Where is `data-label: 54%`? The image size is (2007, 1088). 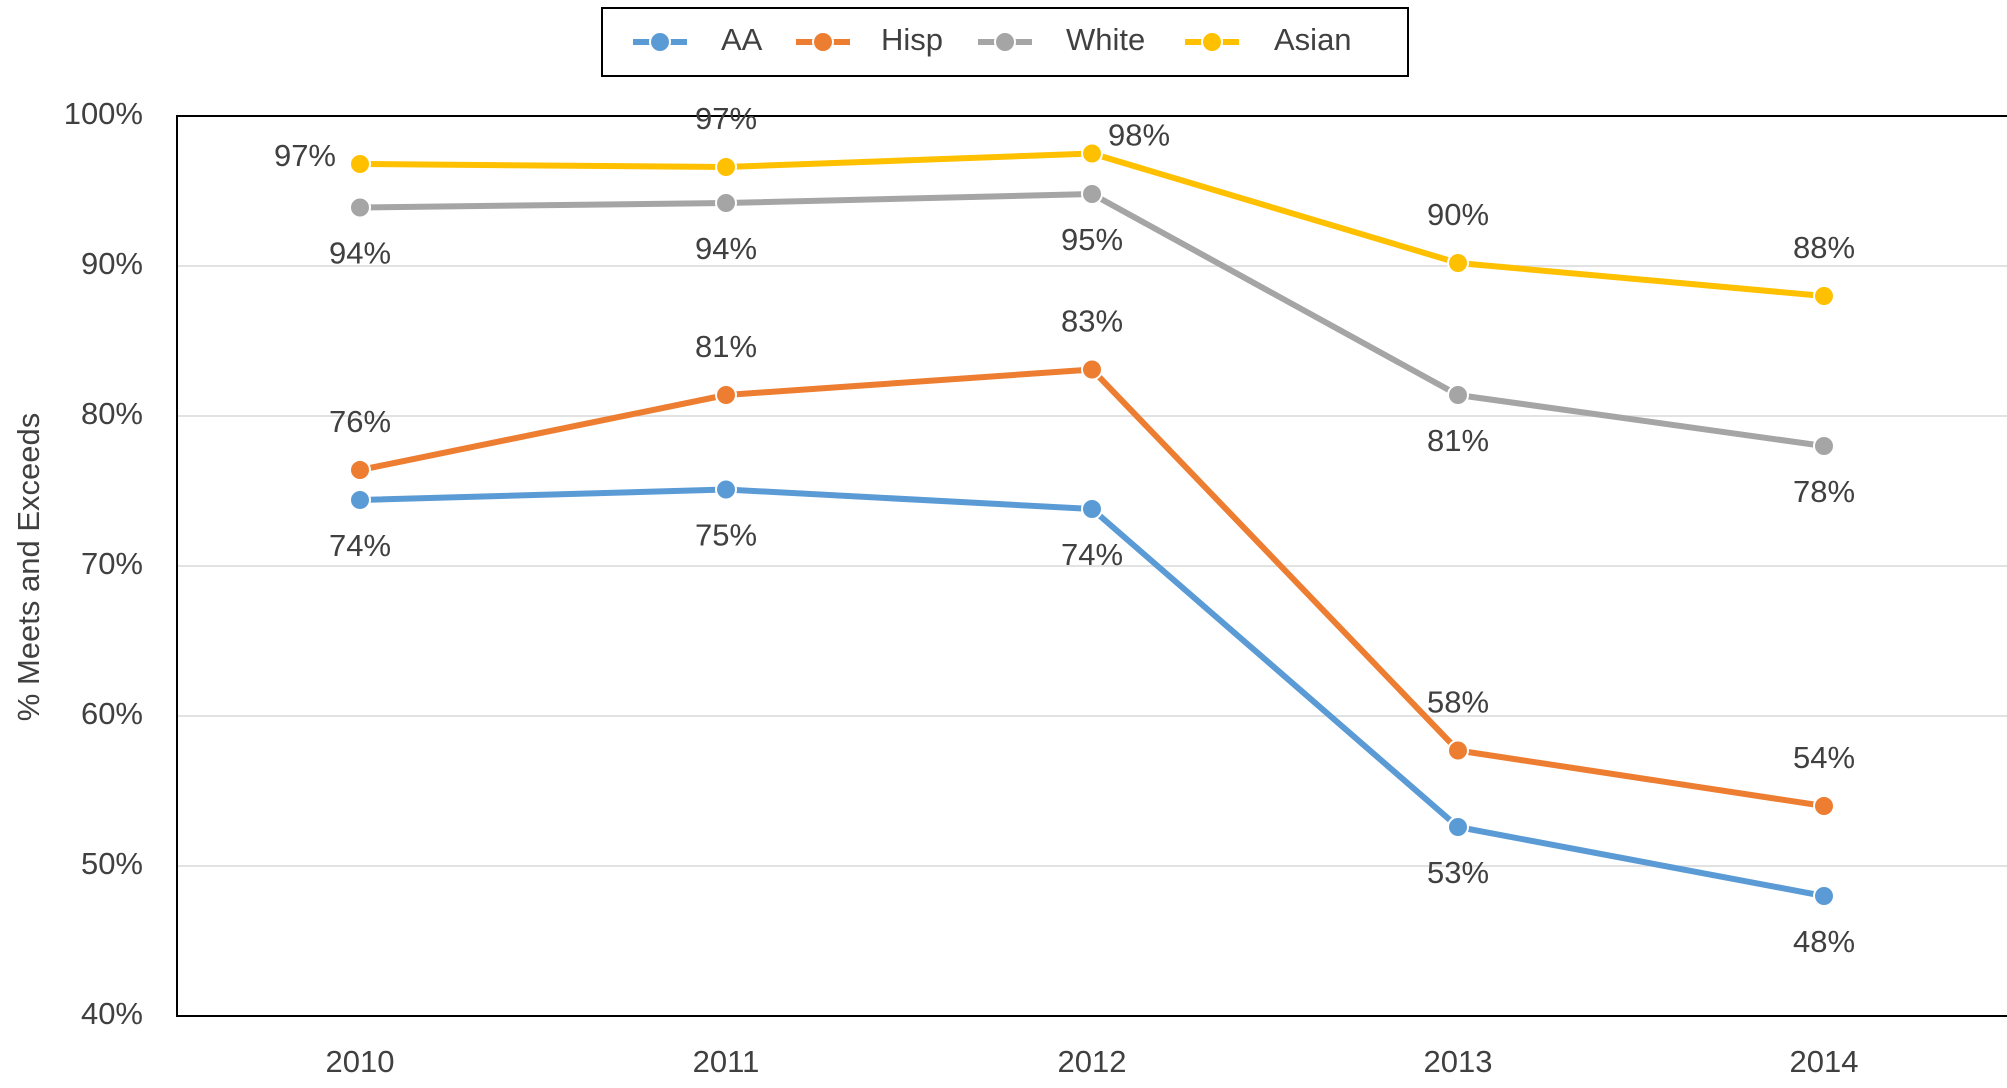 data-label: 54% is located at coordinates (1824, 757).